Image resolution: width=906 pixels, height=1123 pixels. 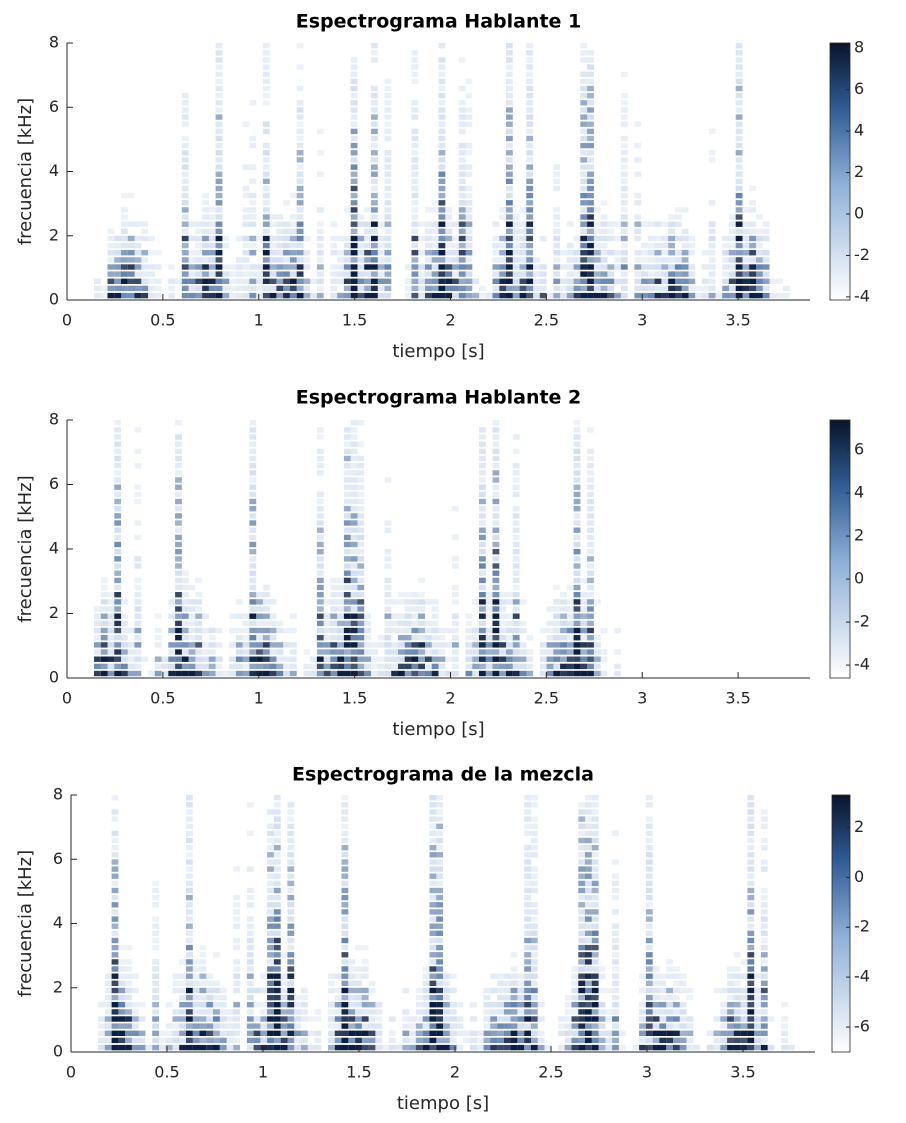 What do you see at coordinates (58, 922) in the screenshot?
I see `y-tick-label: 4` at bounding box center [58, 922].